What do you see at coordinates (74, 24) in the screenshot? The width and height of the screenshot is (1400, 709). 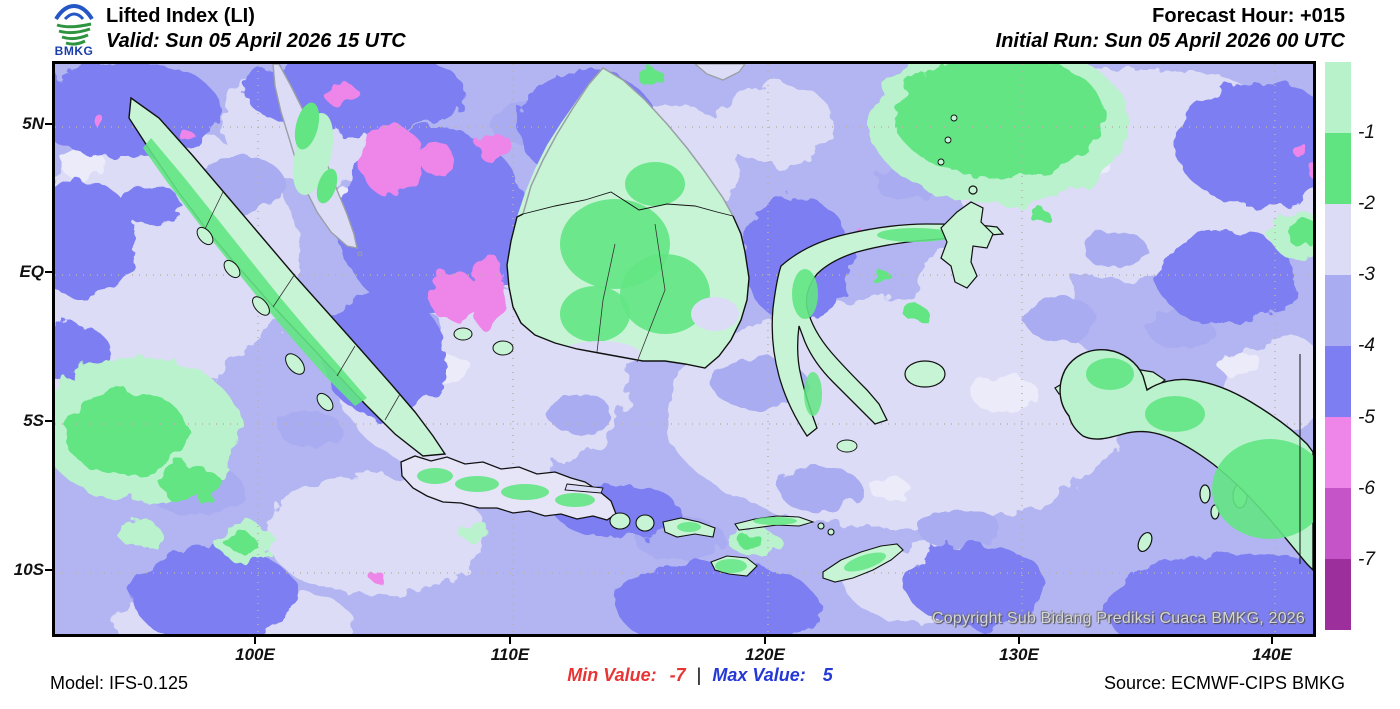 I see `bmkg-logo-icon` at bounding box center [74, 24].